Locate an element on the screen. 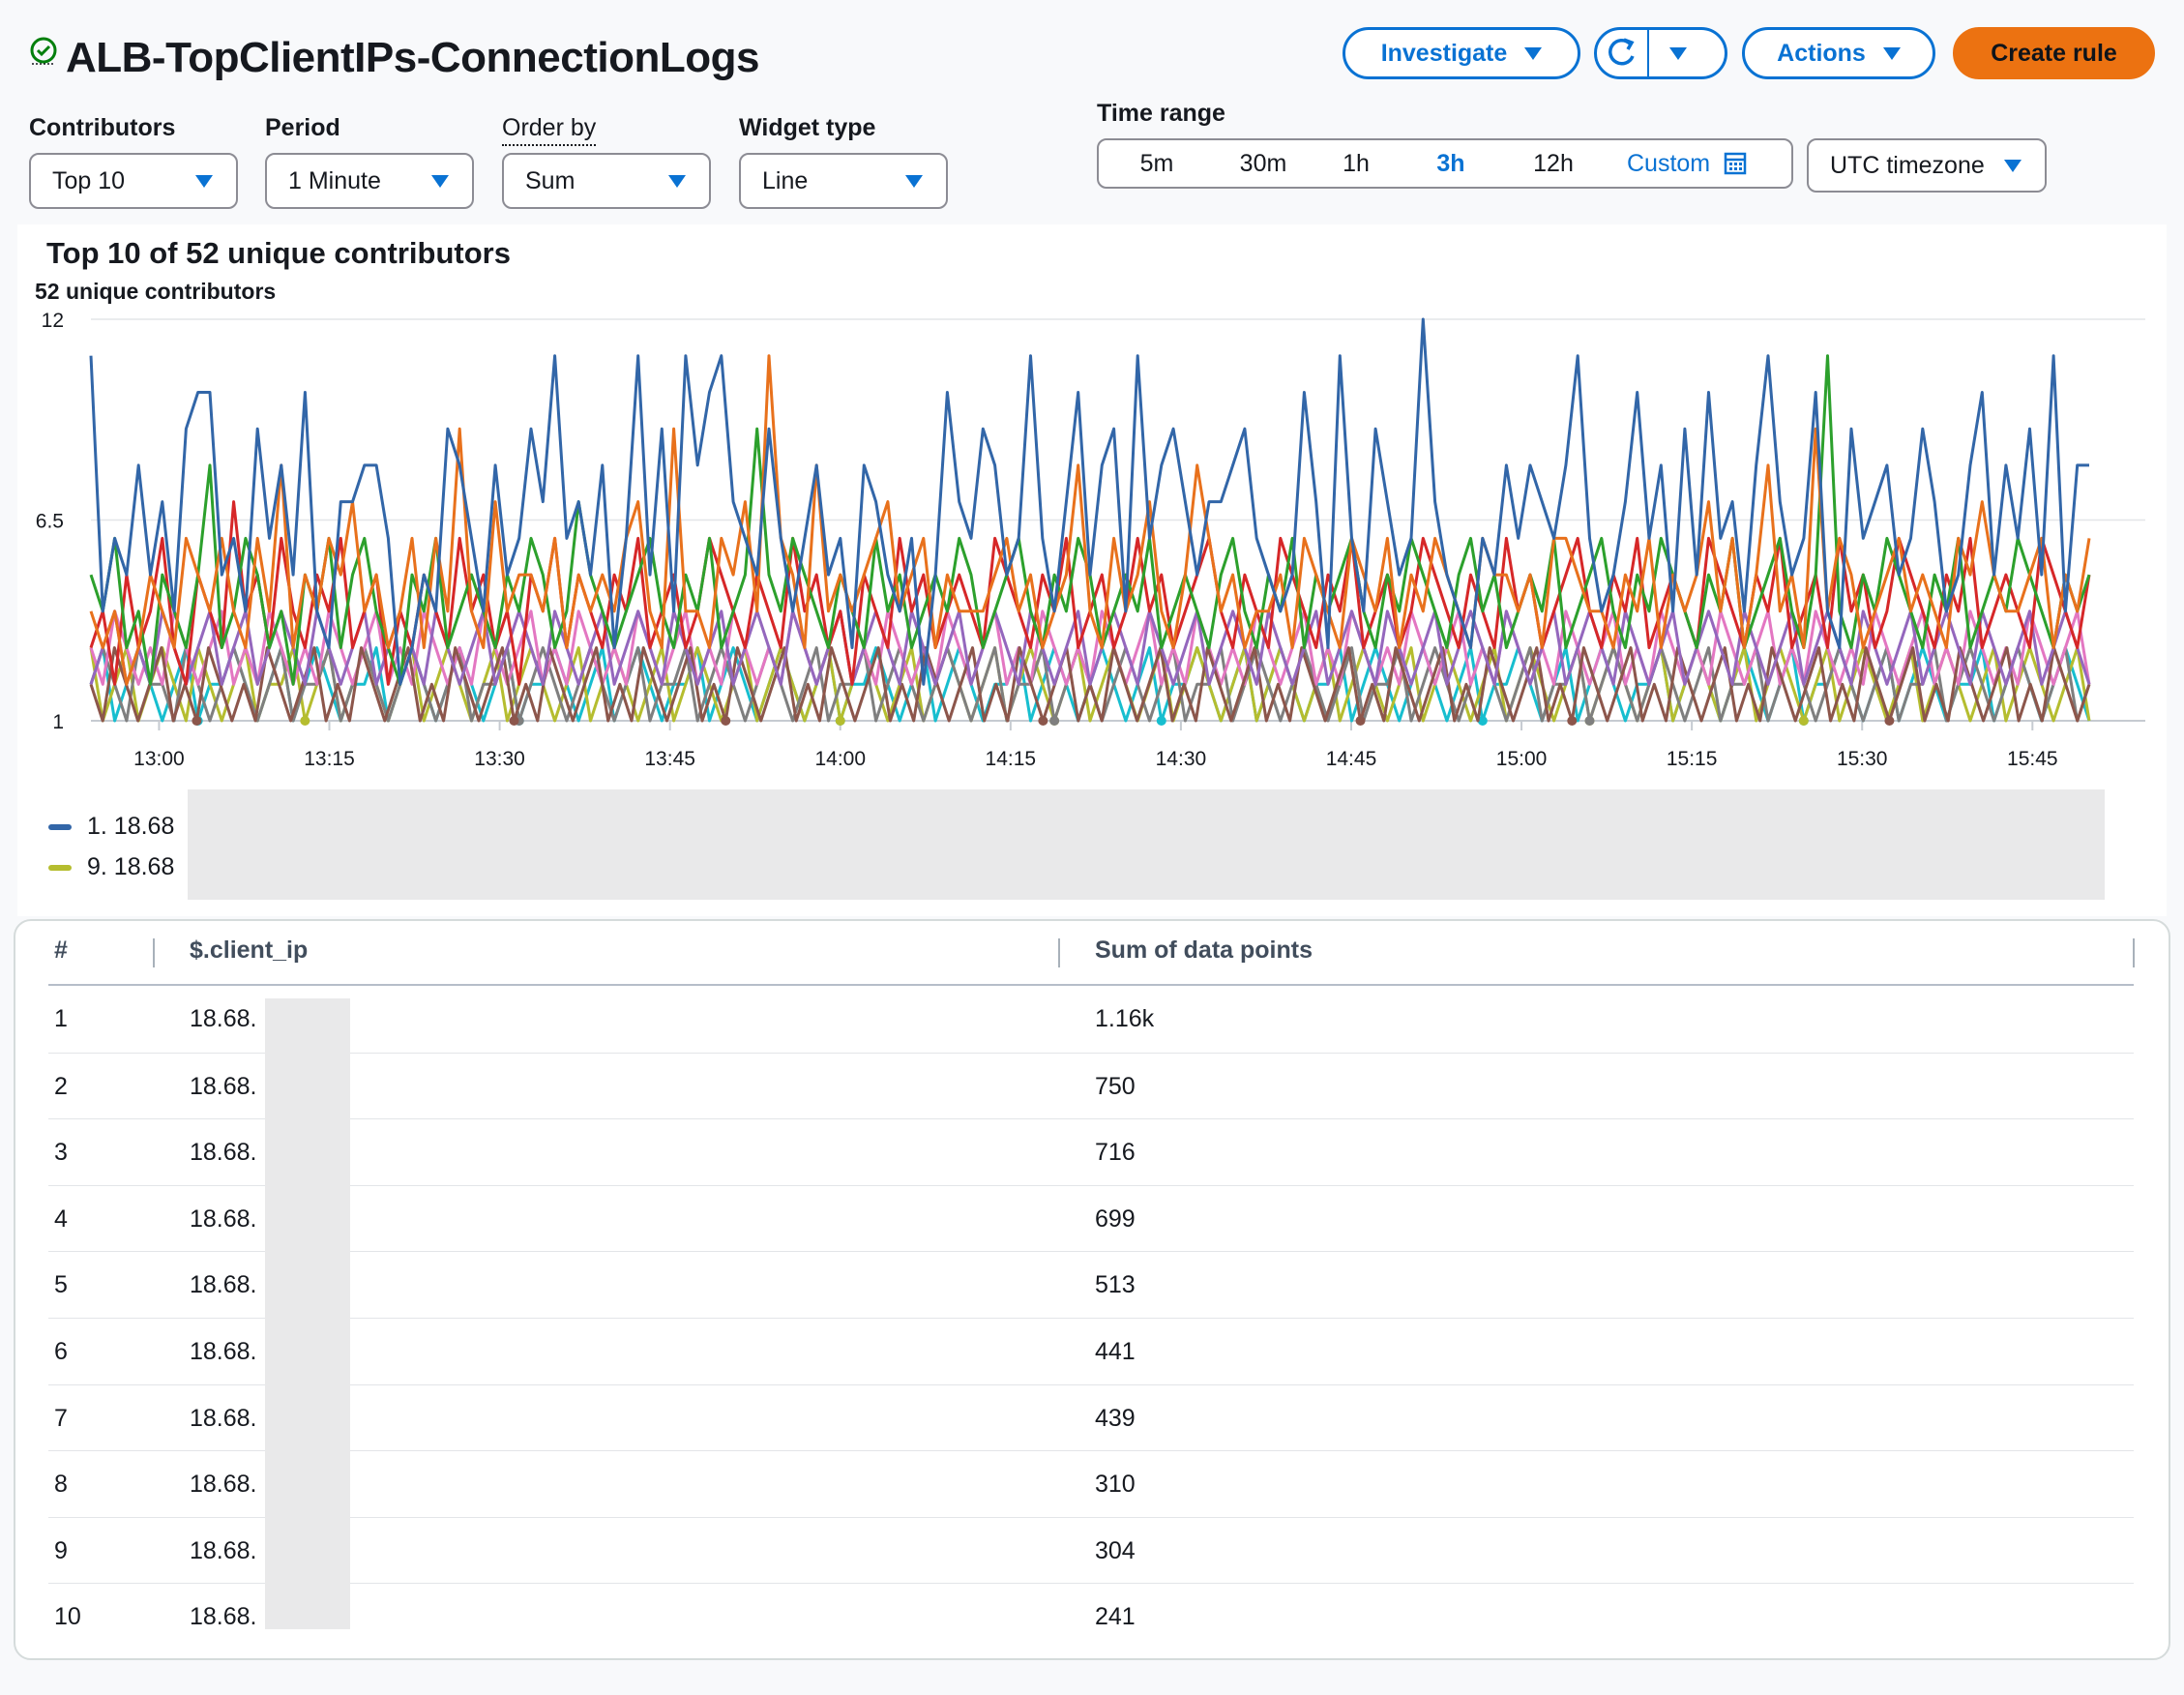 The width and height of the screenshot is (2184, 1695). header-divider is located at coordinates (1091, 985).